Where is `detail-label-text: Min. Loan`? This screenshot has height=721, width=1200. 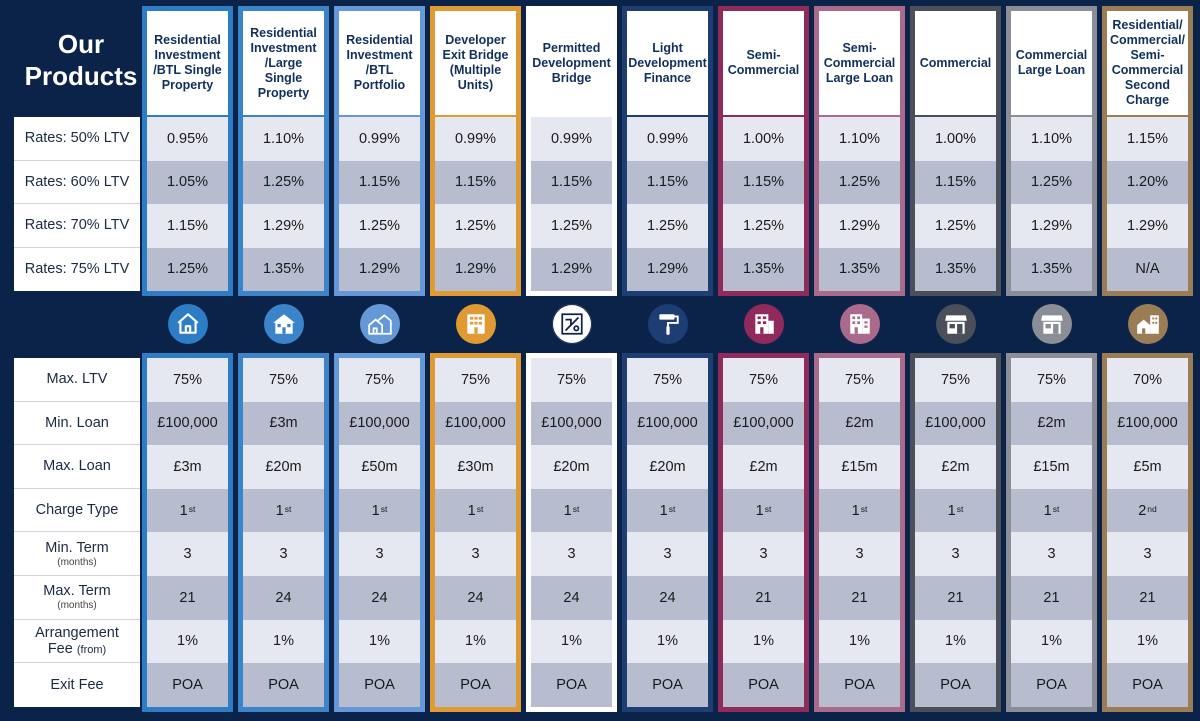
detail-label-text: Min. Loan is located at coordinates (77, 422).